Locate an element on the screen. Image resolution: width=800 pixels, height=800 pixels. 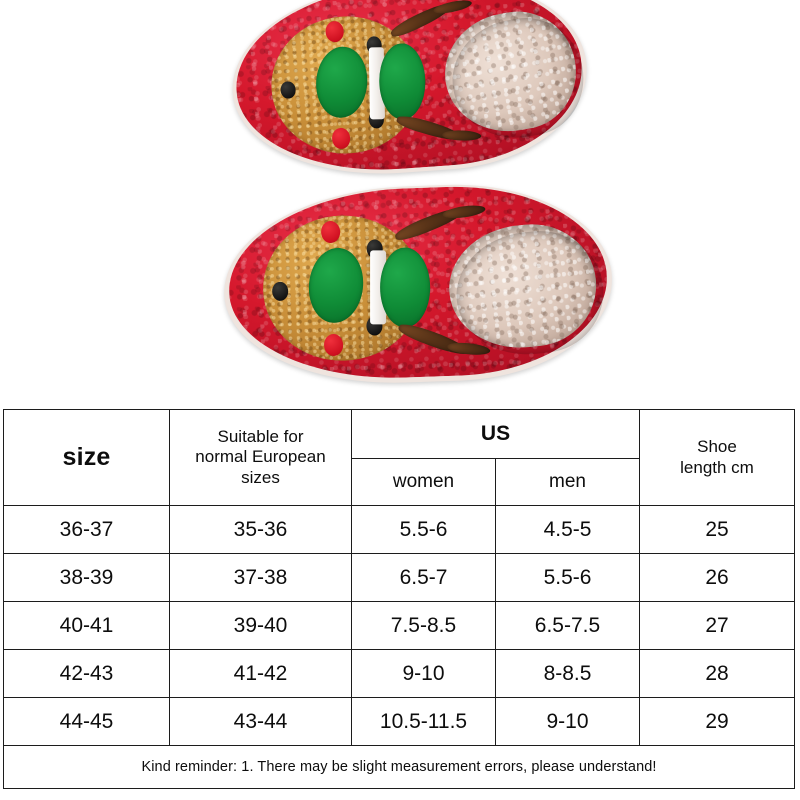
table-row: 44-45 43-44 10.5-11.5 9-10 29 is located at coordinates (399, 721).